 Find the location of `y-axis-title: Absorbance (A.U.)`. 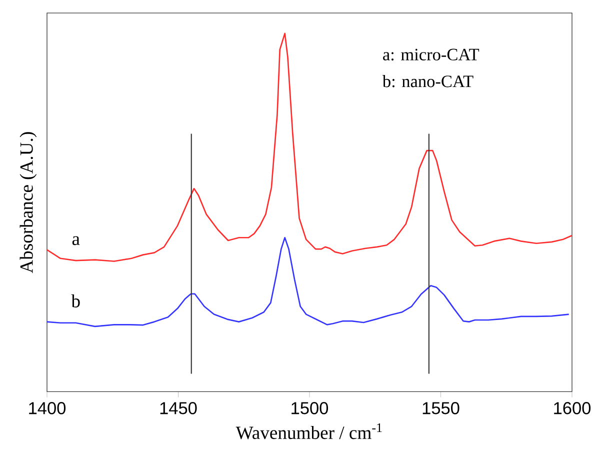

y-axis-title: Absorbance (A.U.) is located at coordinates (28, 203).